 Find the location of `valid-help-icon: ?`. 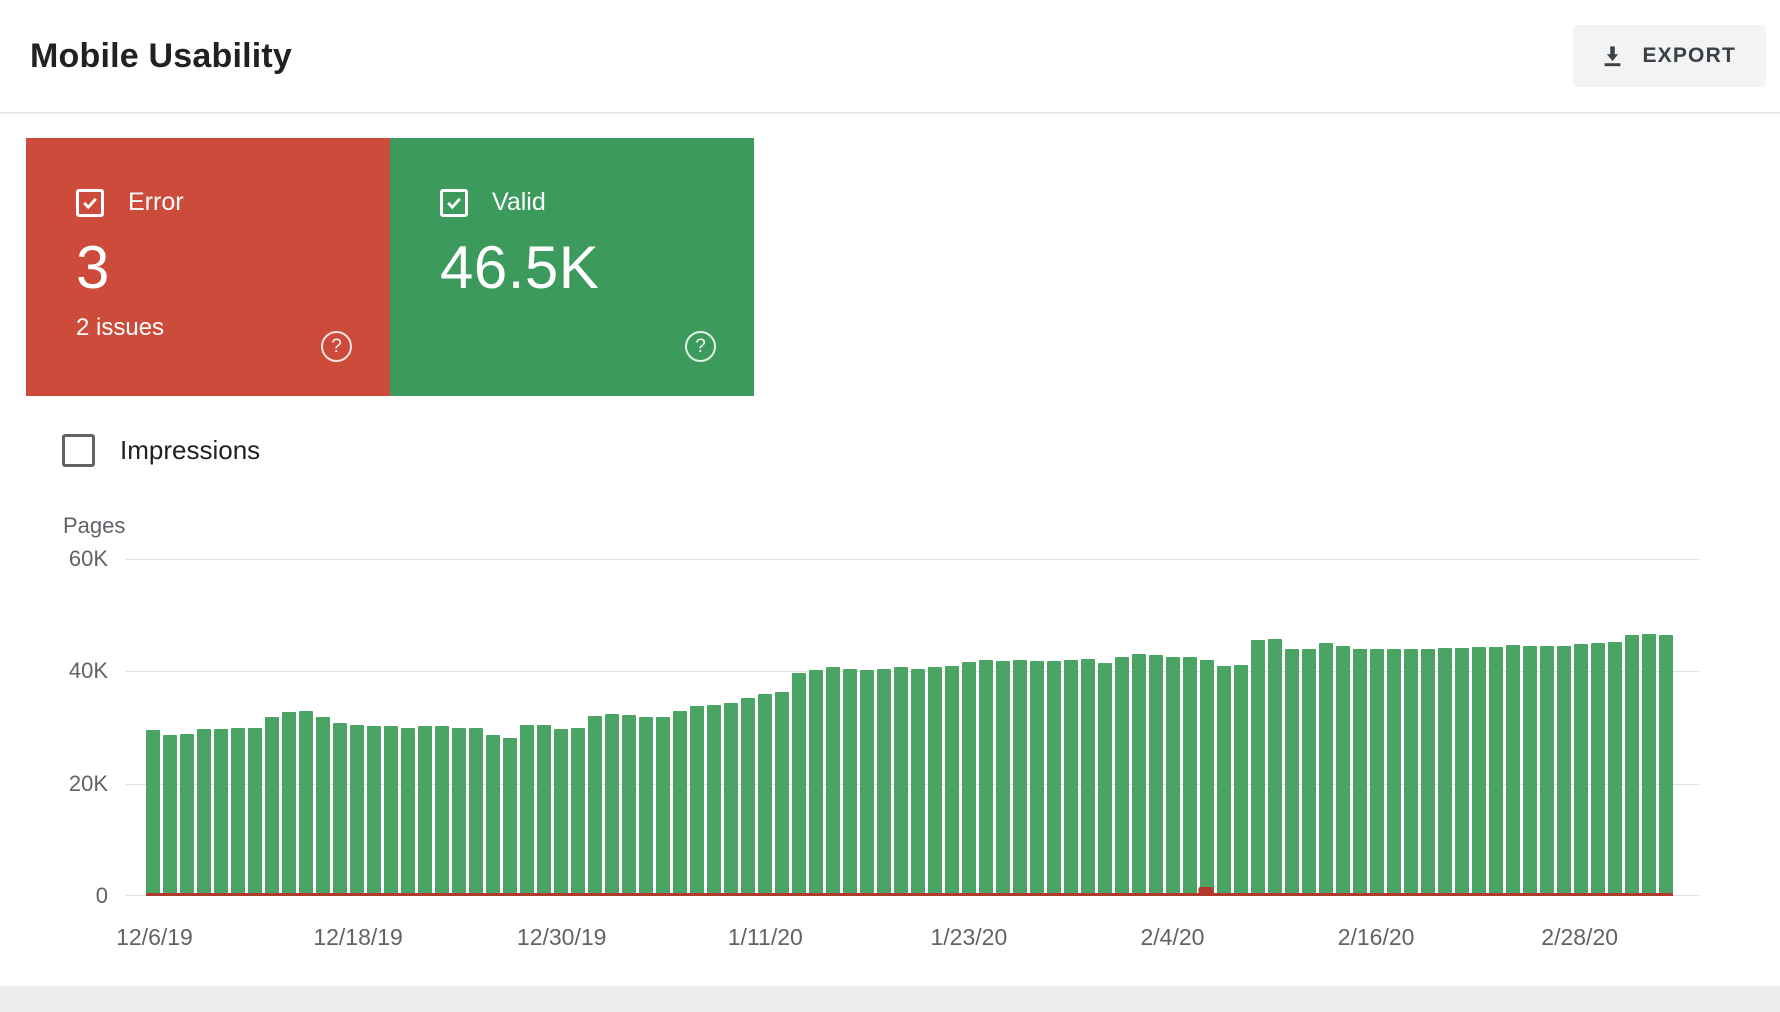

valid-help-icon: ? is located at coordinates (700, 346).